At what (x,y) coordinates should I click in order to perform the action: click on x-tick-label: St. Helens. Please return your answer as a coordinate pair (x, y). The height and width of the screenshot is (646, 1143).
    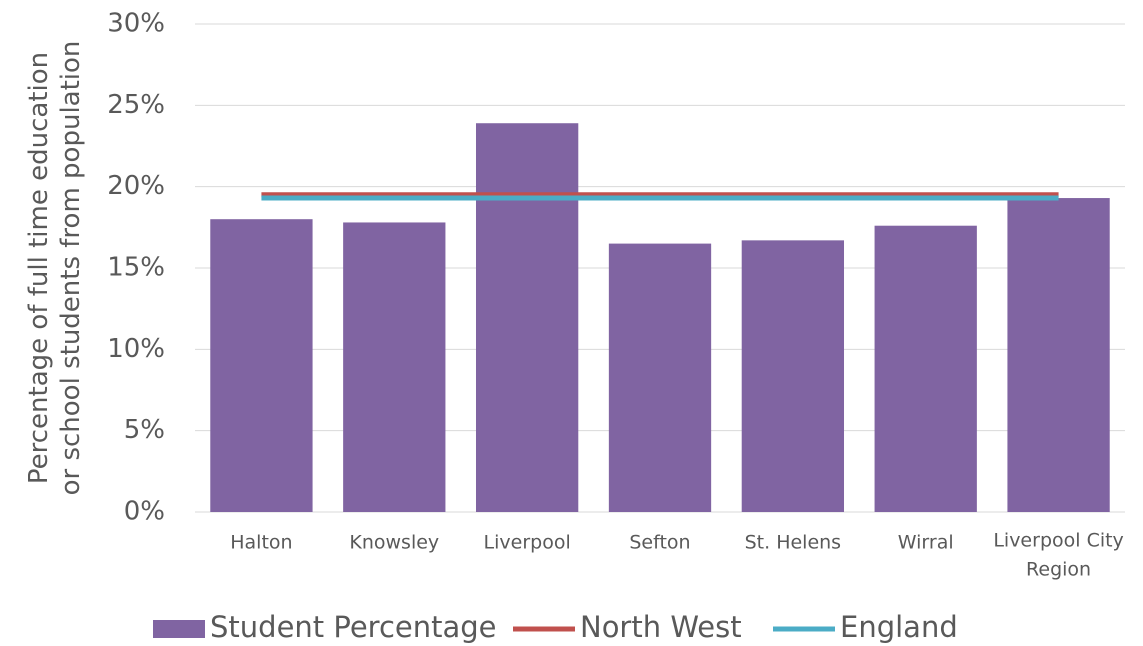
    Looking at the image, I should click on (793, 543).